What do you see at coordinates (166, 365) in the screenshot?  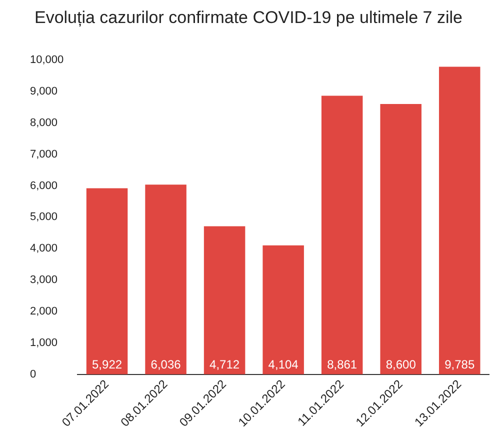 I see `data-label: 6,036` at bounding box center [166, 365].